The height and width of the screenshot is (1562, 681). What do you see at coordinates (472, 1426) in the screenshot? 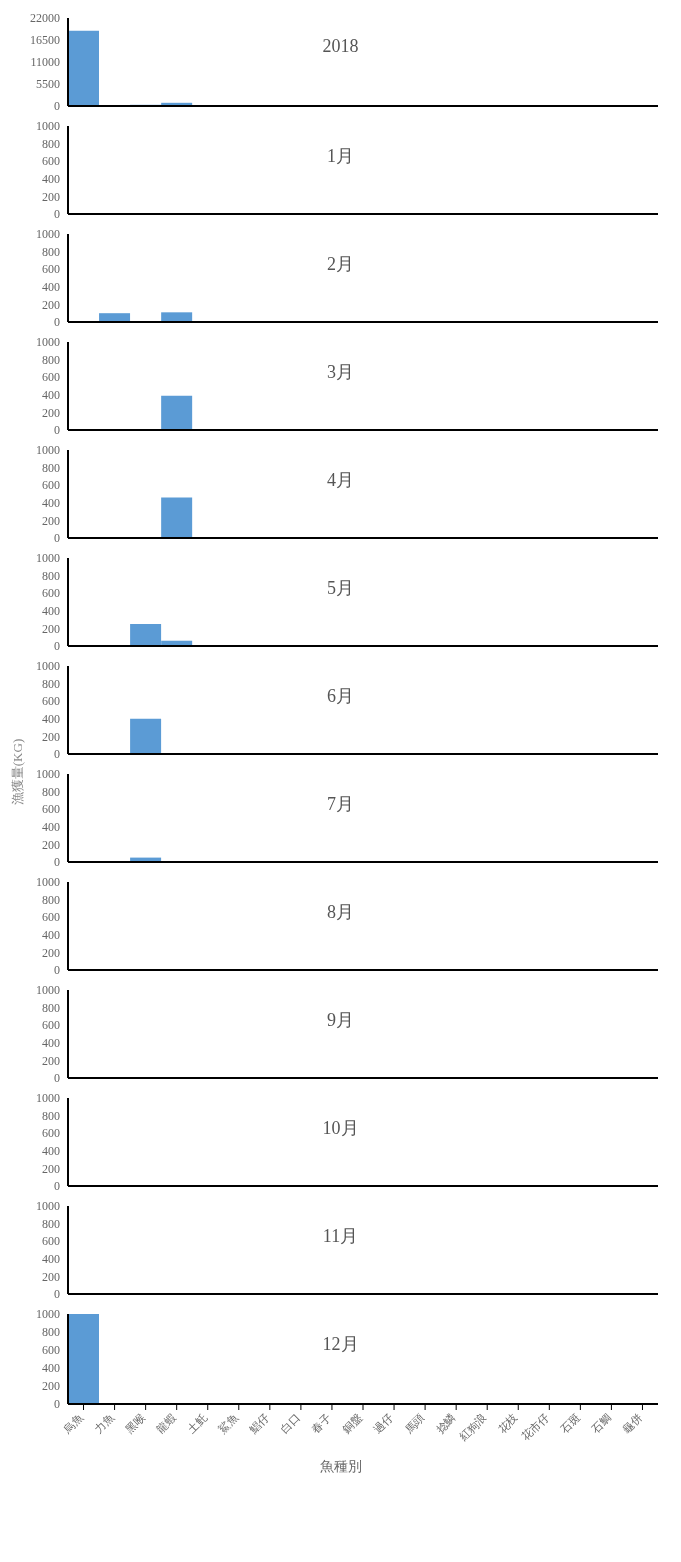
I see `x-tick-label: 紅狗浪` at bounding box center [472, 1426].